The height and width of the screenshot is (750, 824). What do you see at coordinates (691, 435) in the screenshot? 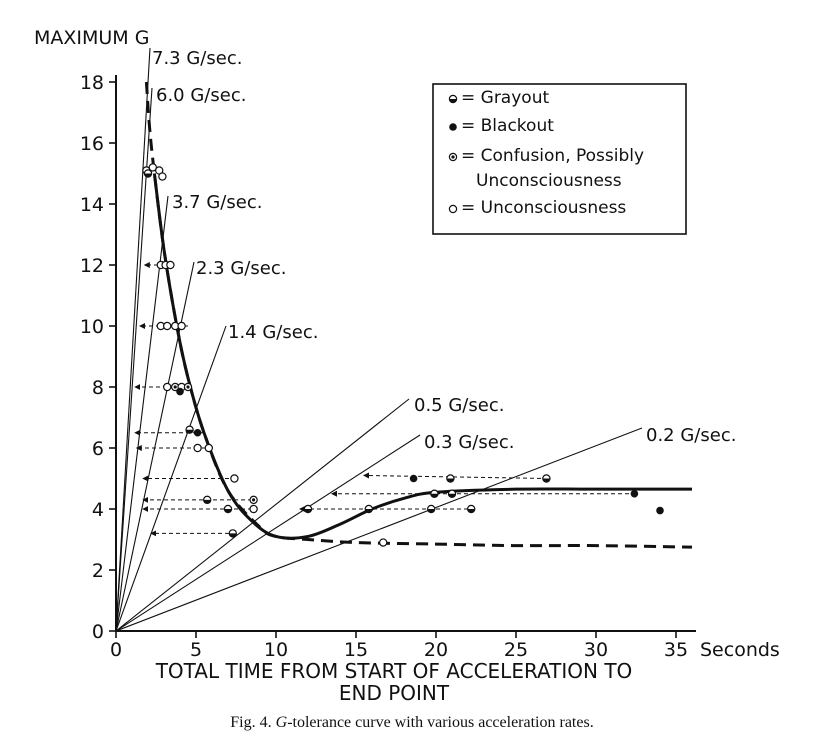
I see `rate-label-0-2: 0.2 G/sec.` at bounding box center [691, 435].